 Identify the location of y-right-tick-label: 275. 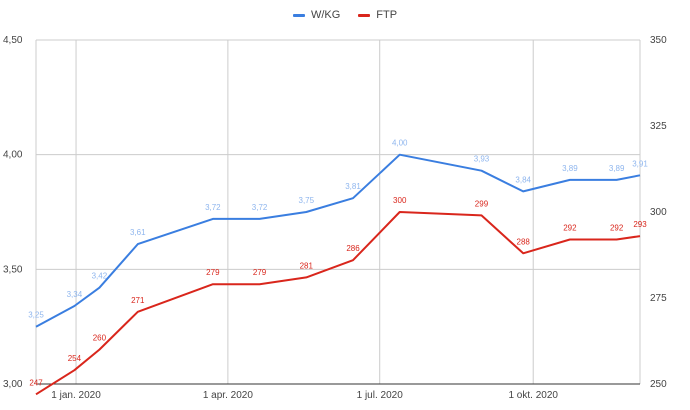
(658, 298).